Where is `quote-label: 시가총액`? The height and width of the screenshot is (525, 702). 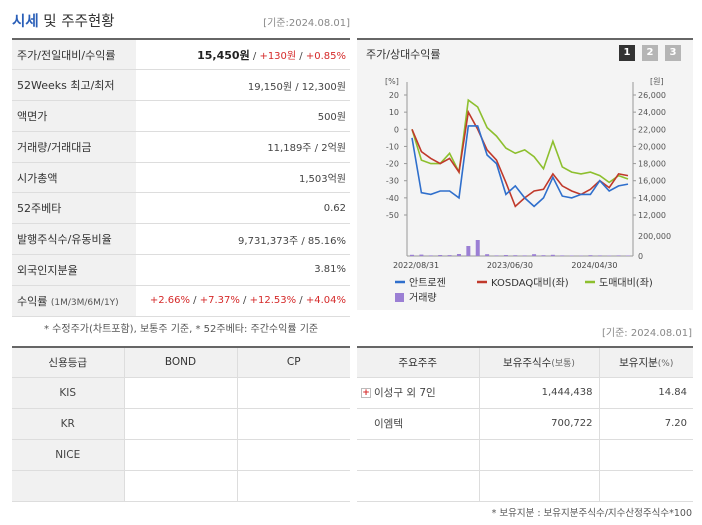
quote-label: 시가총액 is located at coordinates (74, 178).